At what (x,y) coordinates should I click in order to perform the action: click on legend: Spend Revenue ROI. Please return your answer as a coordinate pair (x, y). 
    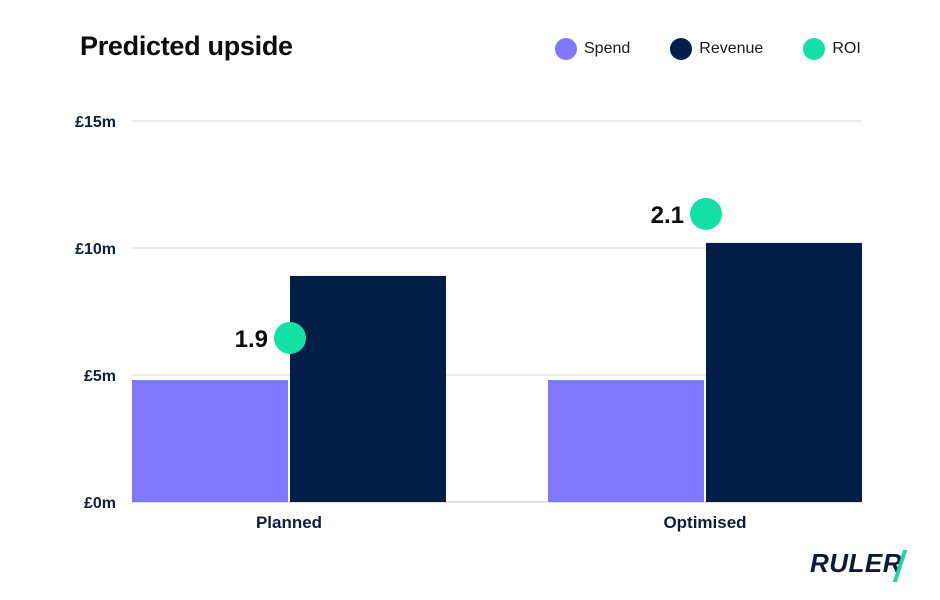
    Looking at the image, I should click on (708, 49).